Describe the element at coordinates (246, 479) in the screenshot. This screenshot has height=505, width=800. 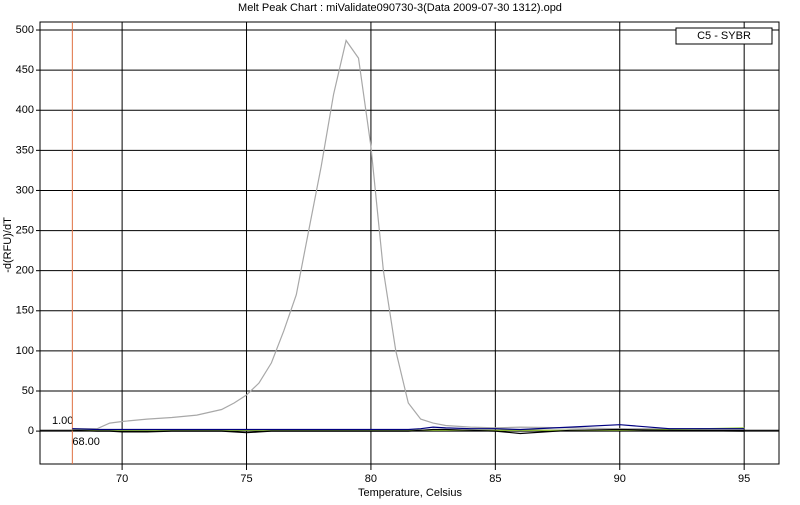
I see `x-tick-label: 75` at that location.